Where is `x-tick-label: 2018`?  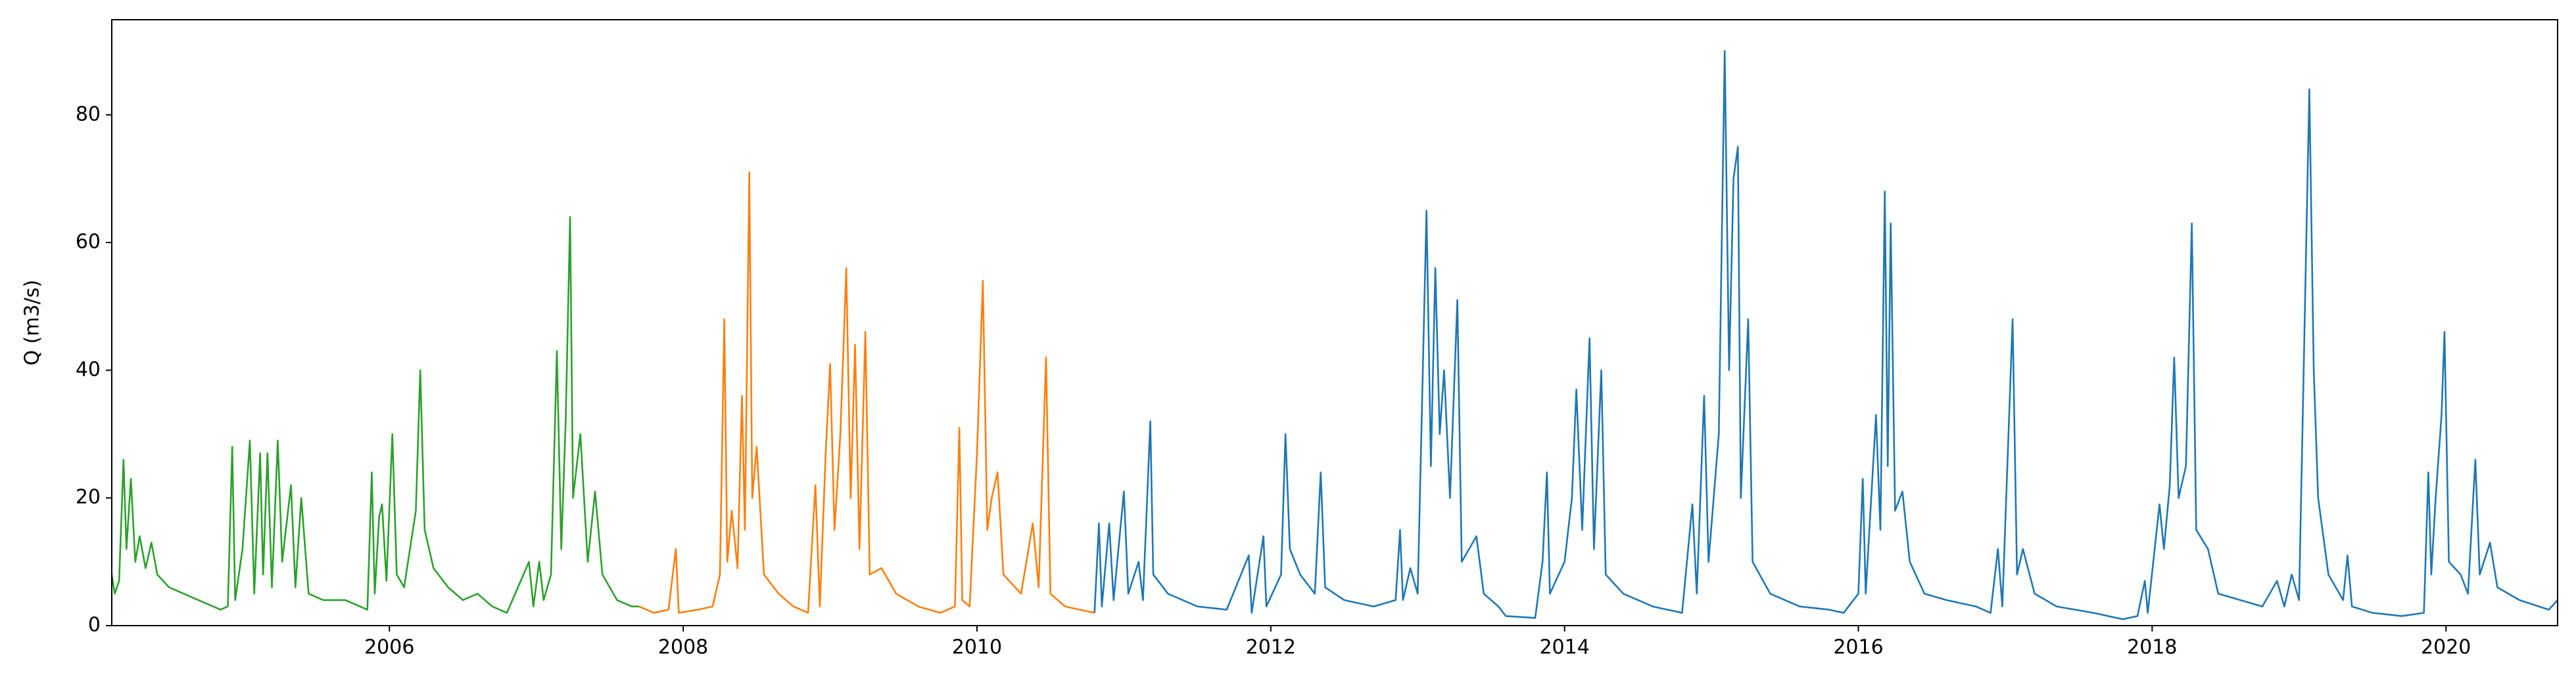 x-tick-label: 2018 is located at coordinates (2152, 647).